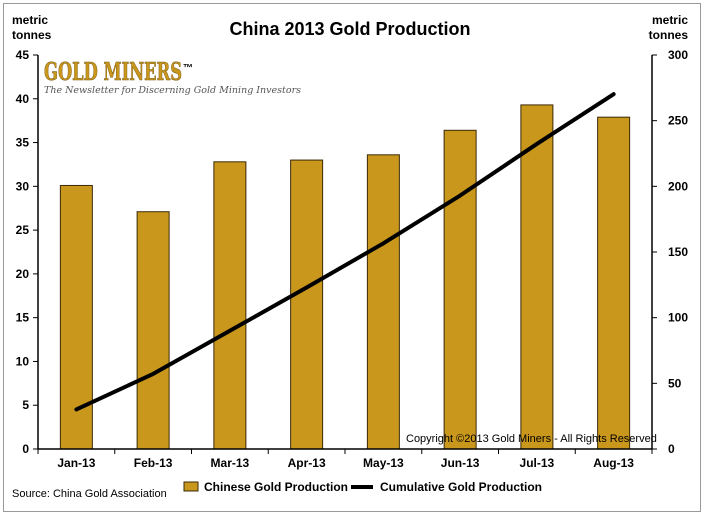  Describe the element at coordinates (678, 252) in the screenshot. I see `right-tick-label: 150` at that location.